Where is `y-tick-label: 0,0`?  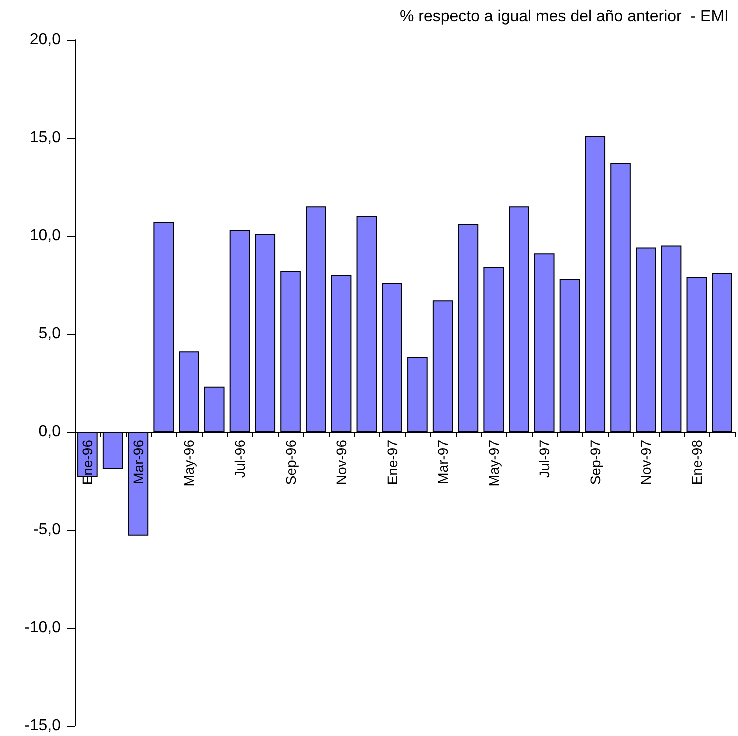 y-tick-label: 0,0 is located at coordinates (50, 432).